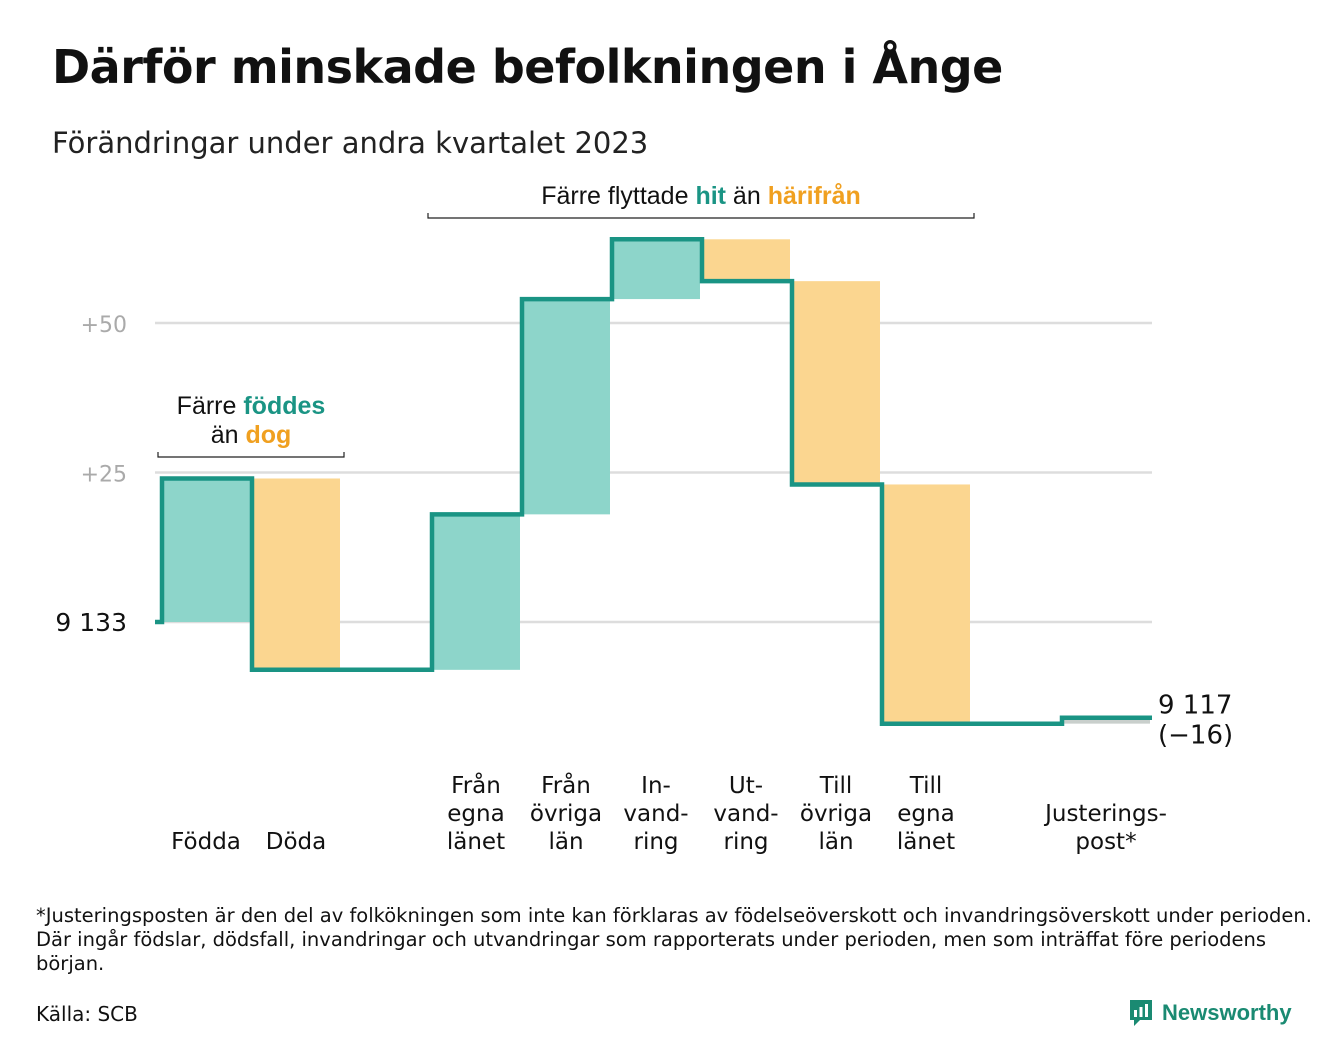 This screenshot has width=1340, height=1060. What do you see at coordinates (1141, 1013) in the screenshot?
I see `newsworthy-logo-icon` at bounding box center [1141, 1013].